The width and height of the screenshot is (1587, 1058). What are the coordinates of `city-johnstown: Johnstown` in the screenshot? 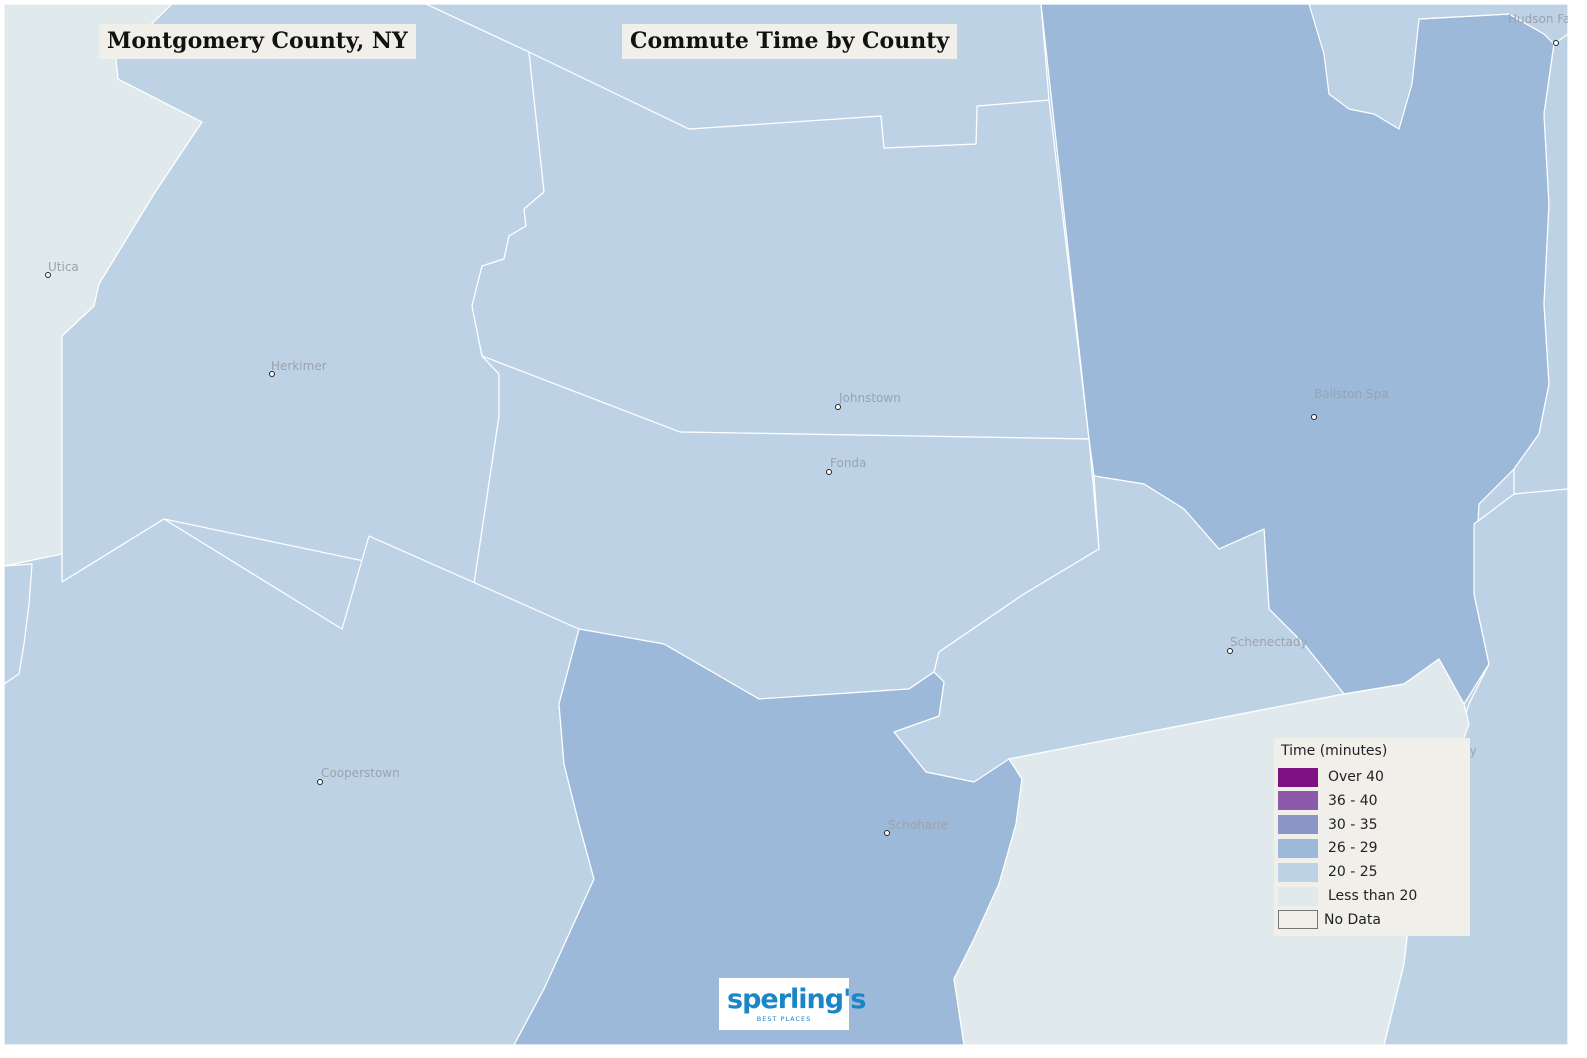 It's located at (868, 400).